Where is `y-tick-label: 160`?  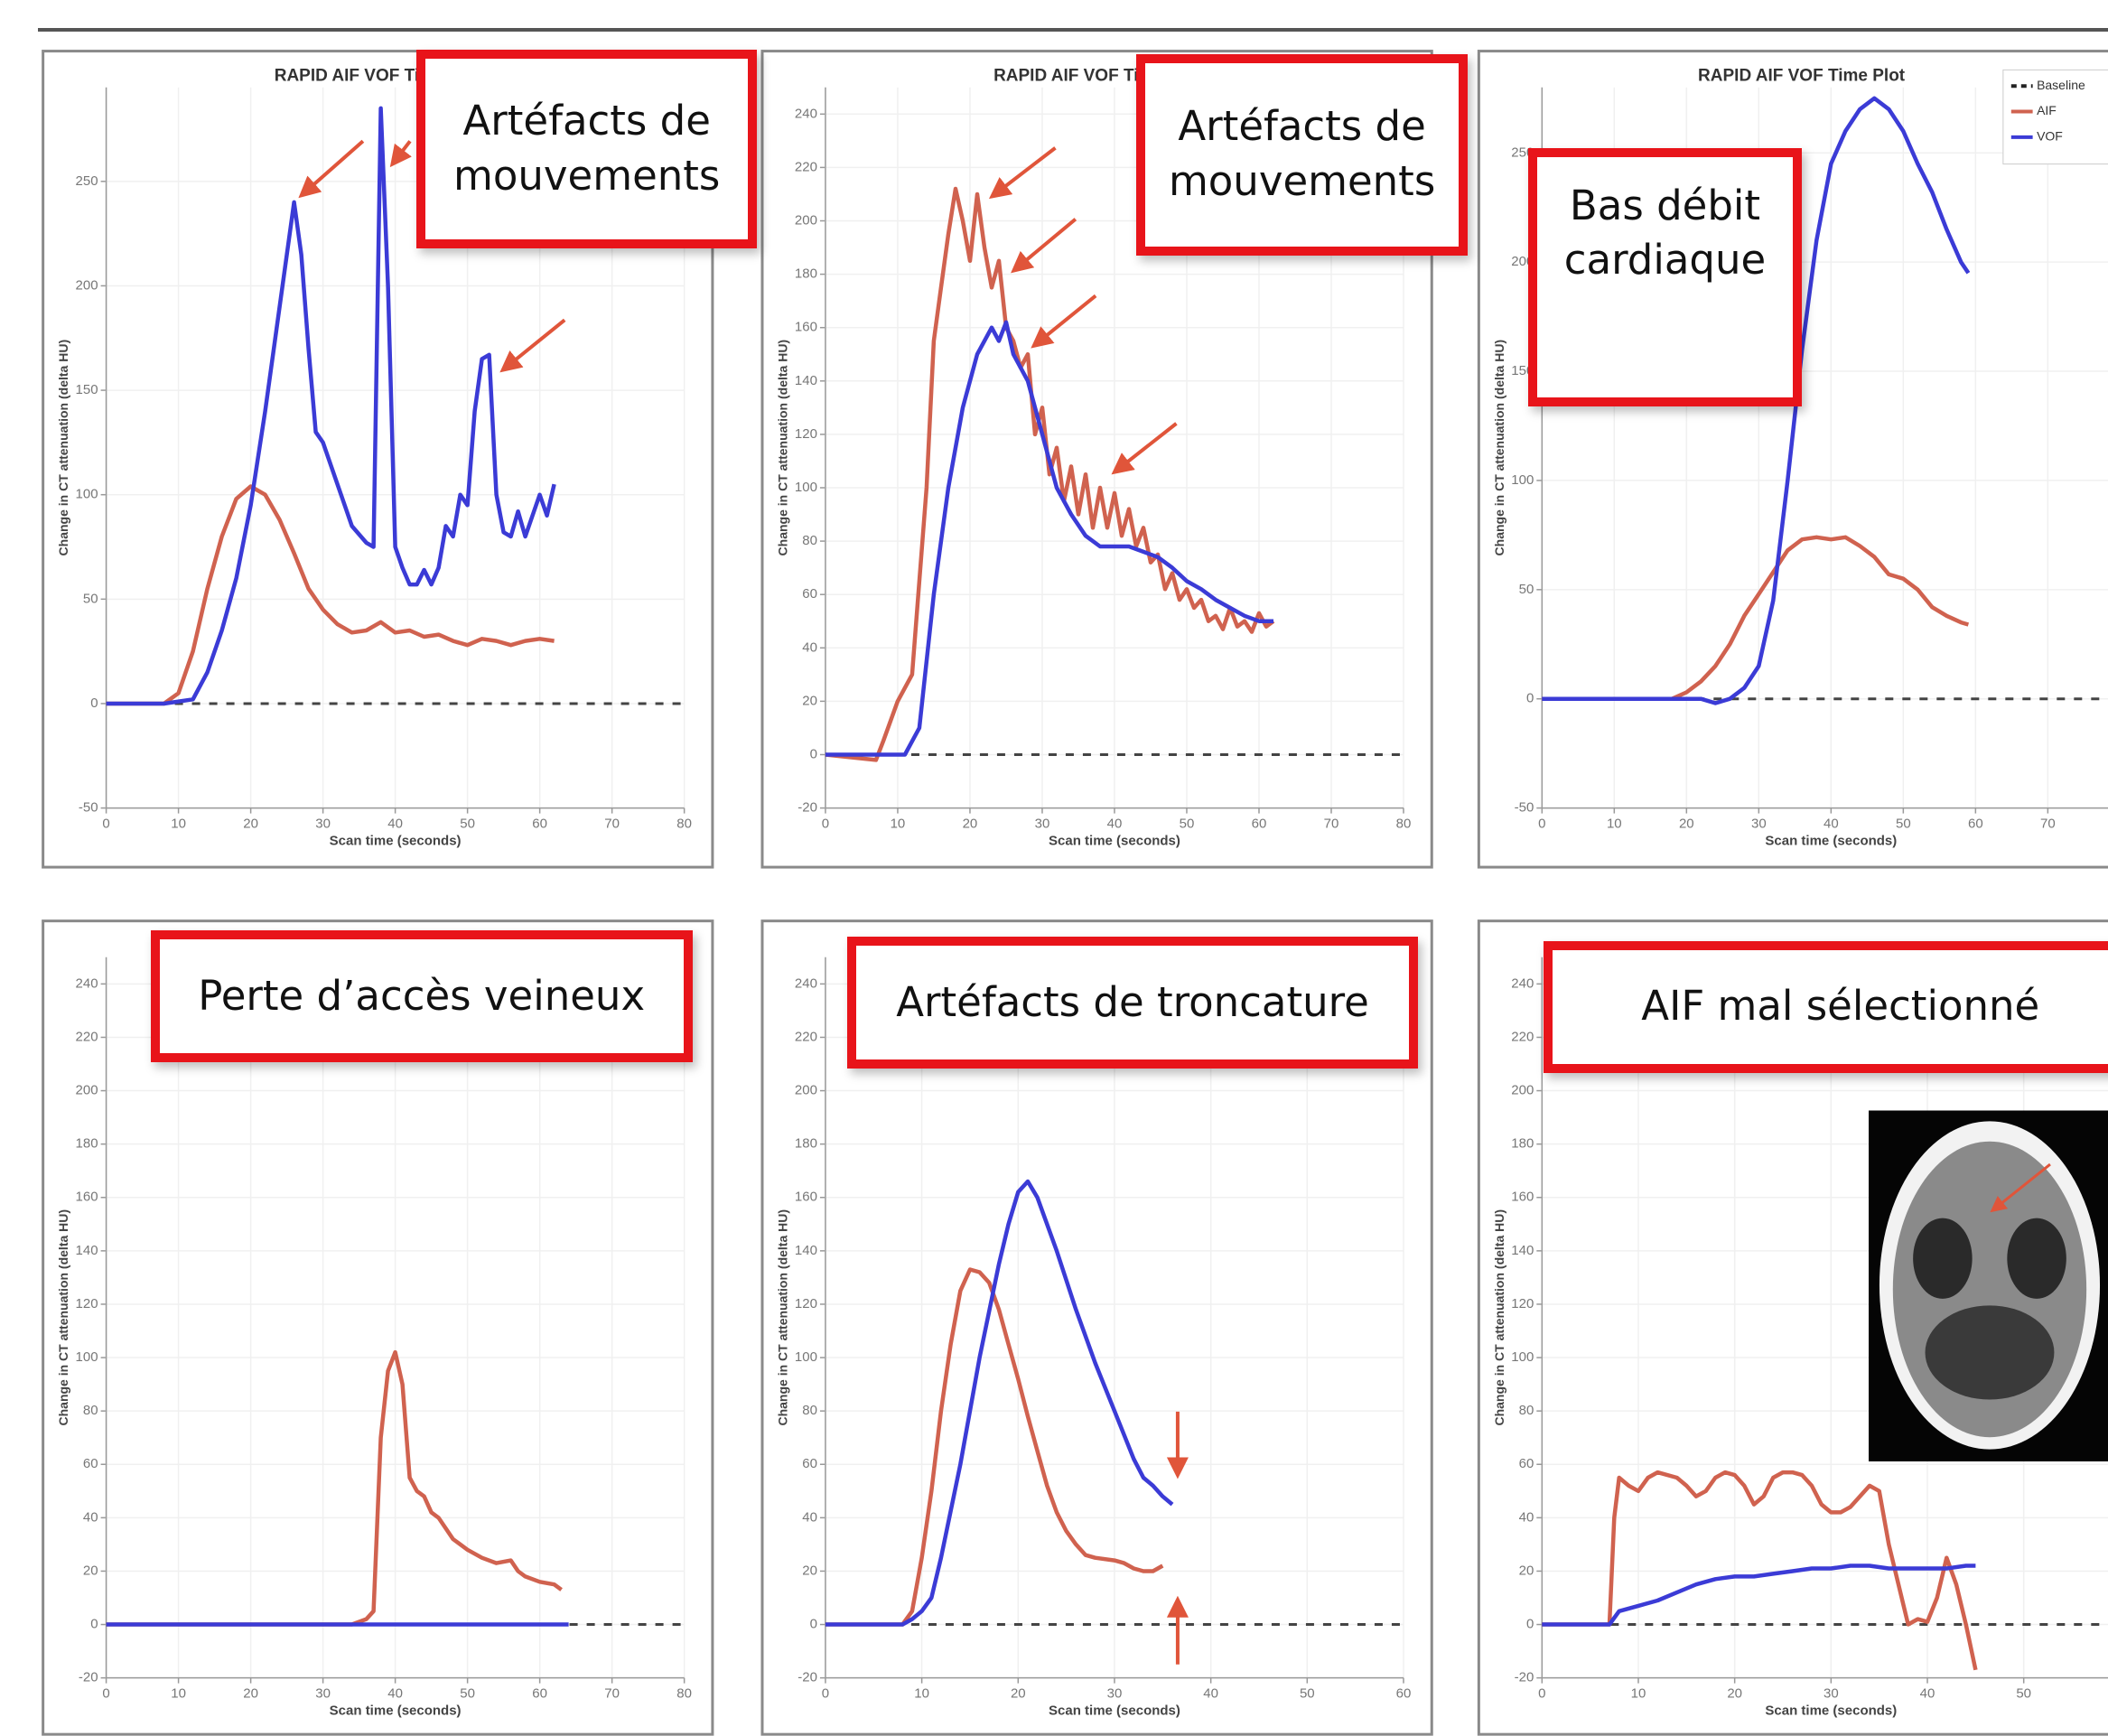 y-tick-label: 160 is located at coordinates (806, 1197).